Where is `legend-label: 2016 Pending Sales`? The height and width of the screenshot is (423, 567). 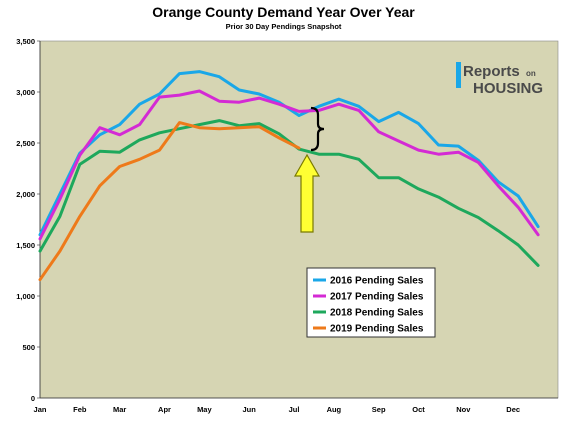
legend-label: 2016 Pending Sales is located at coordinates (377, 281).